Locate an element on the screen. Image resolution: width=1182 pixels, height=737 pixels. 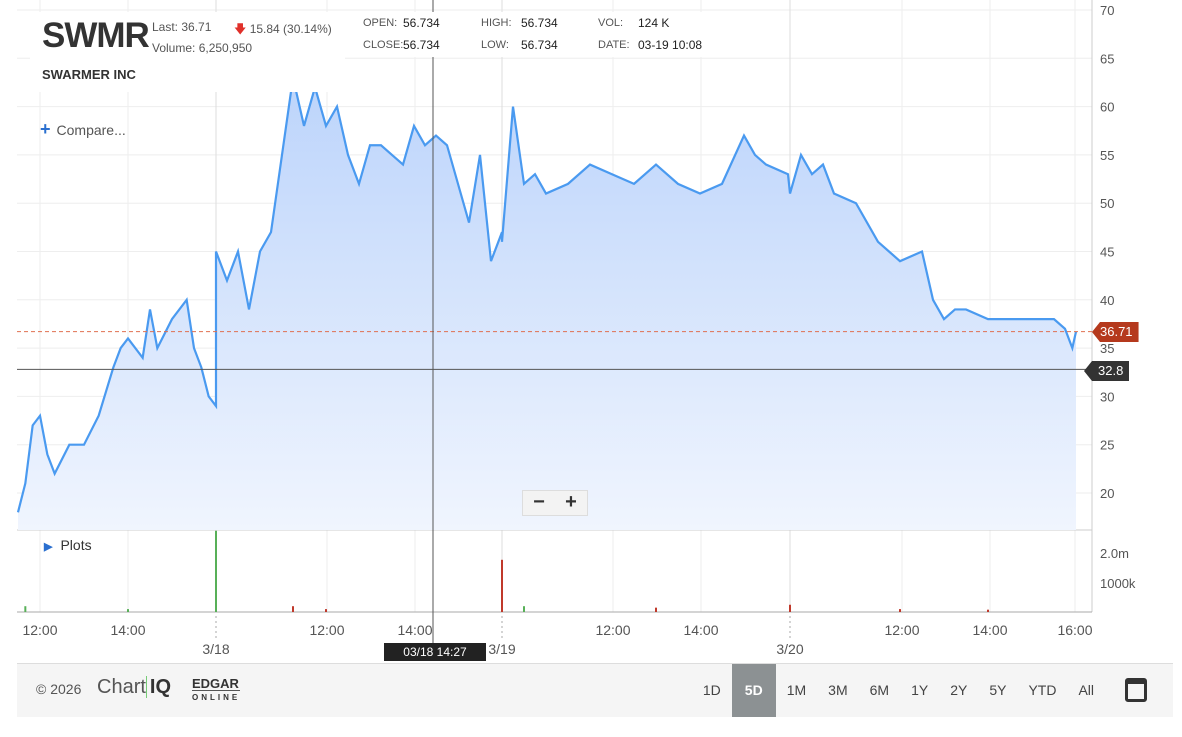
last-price: Last: 36.71 is located at coordinates (182, 27).